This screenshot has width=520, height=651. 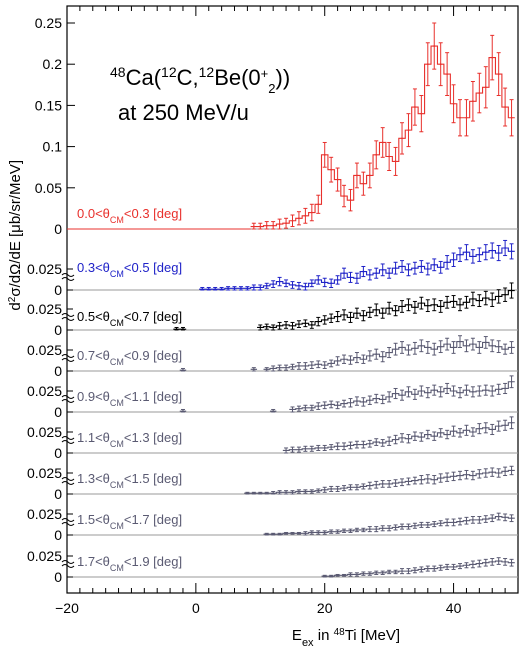 What do you see at coordinates (272, 483) in the screenshot?
I see `panel-7: 0 0.025 1.3<θCM<1.5 [deg]` at bounding box center [272, 483].